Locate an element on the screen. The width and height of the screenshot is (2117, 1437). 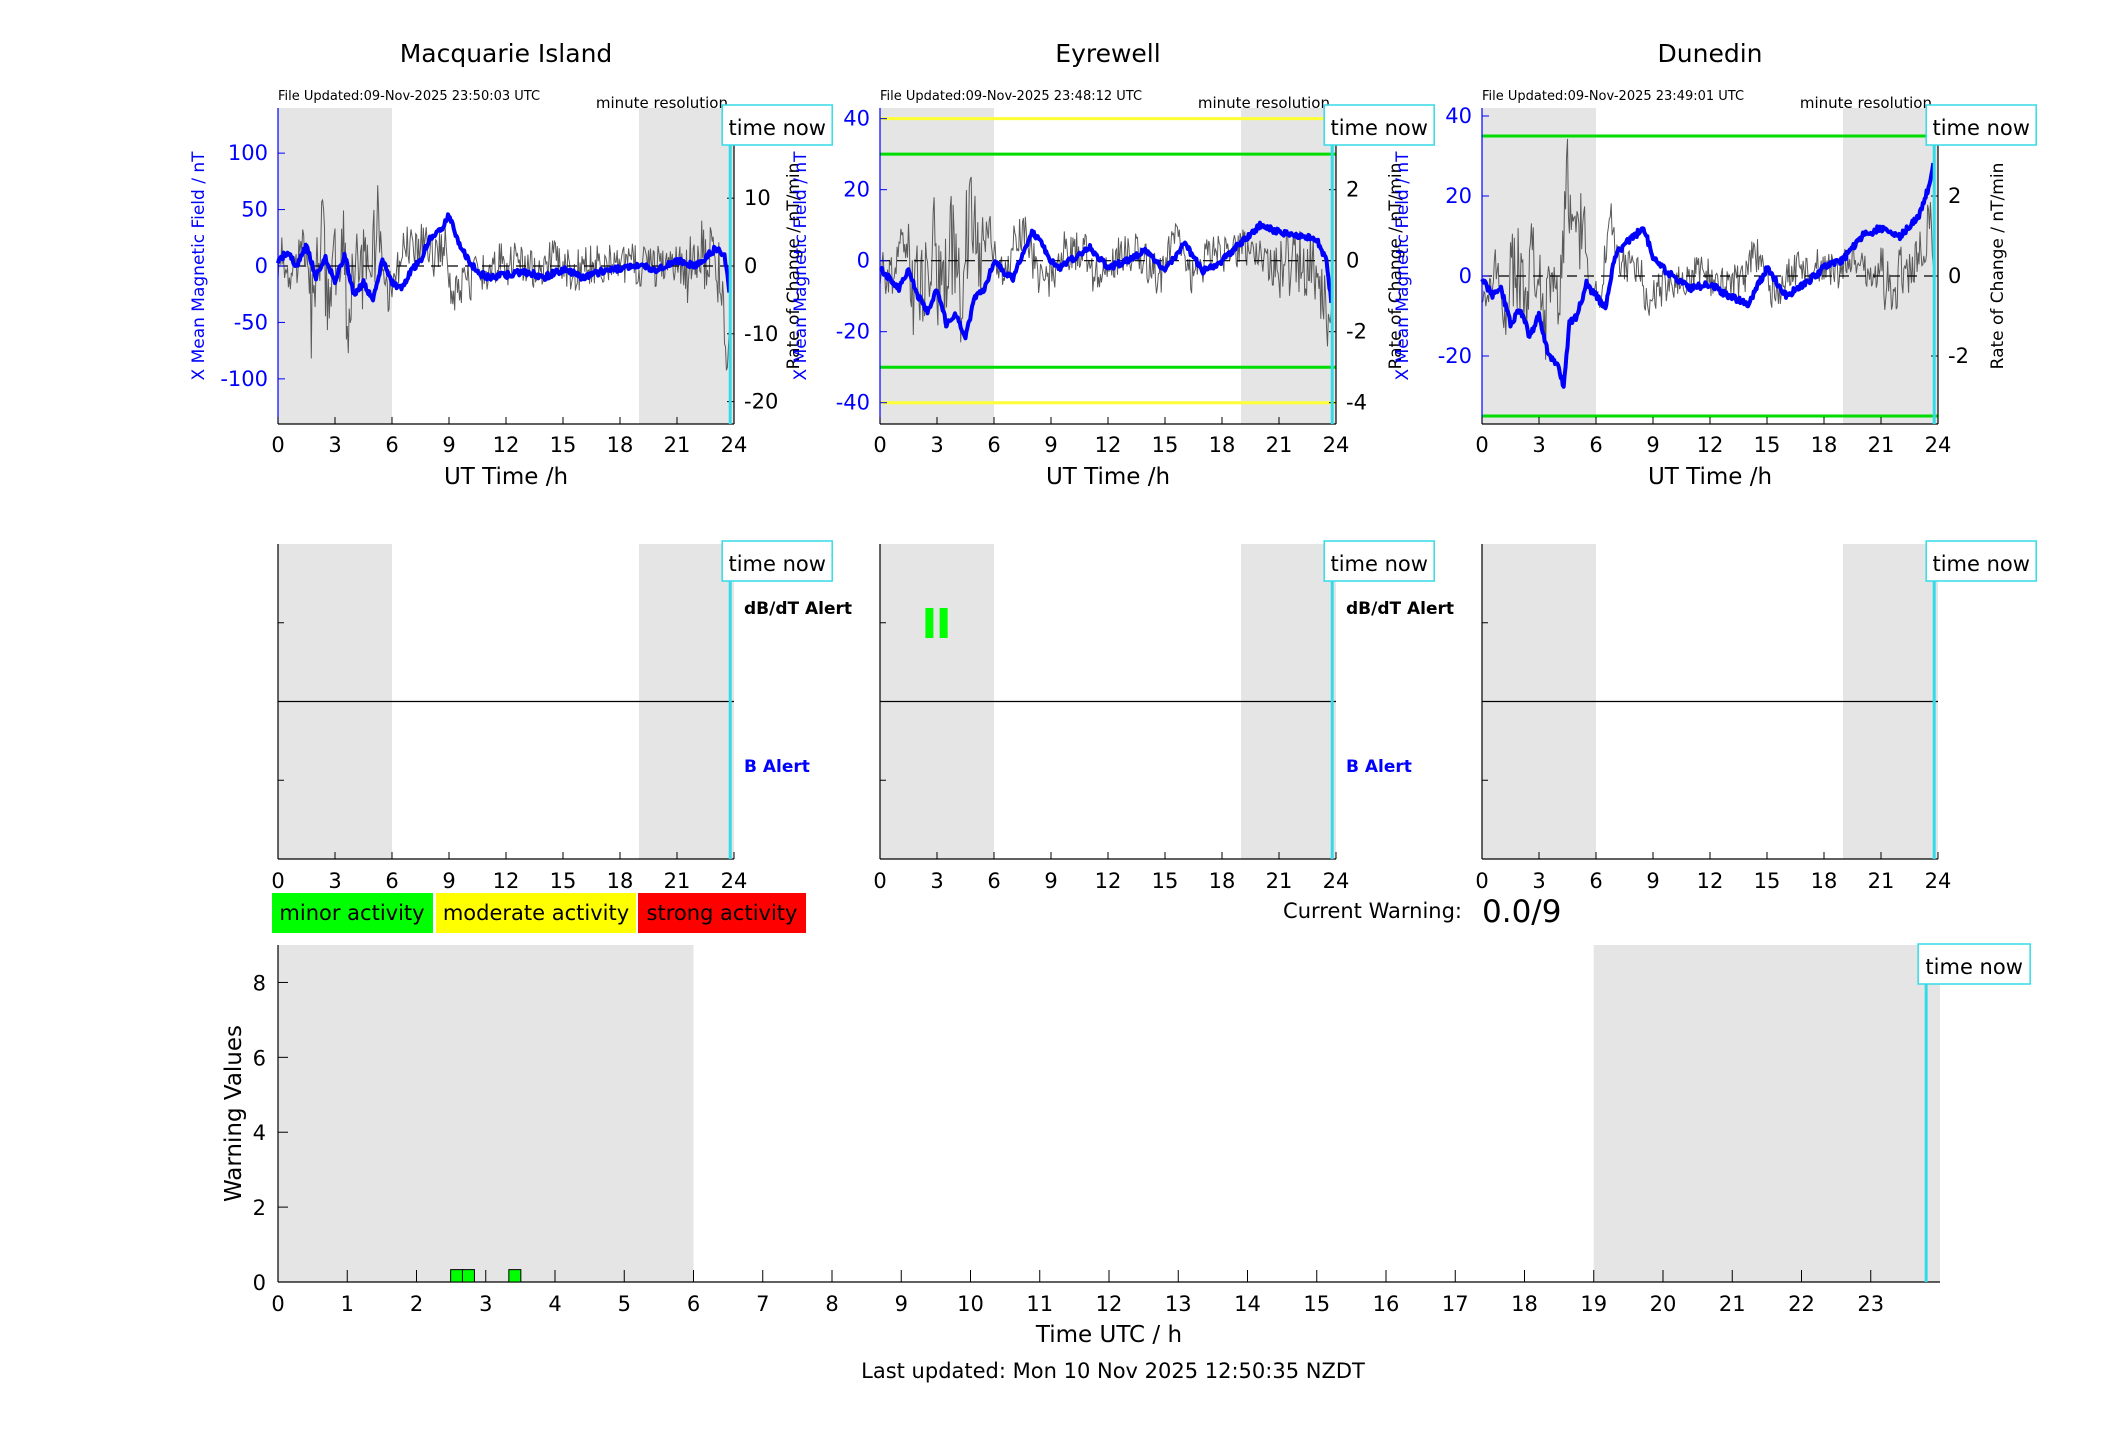
alert-chart-3-time-now-label: time now is located at coordinates (1980, 564).